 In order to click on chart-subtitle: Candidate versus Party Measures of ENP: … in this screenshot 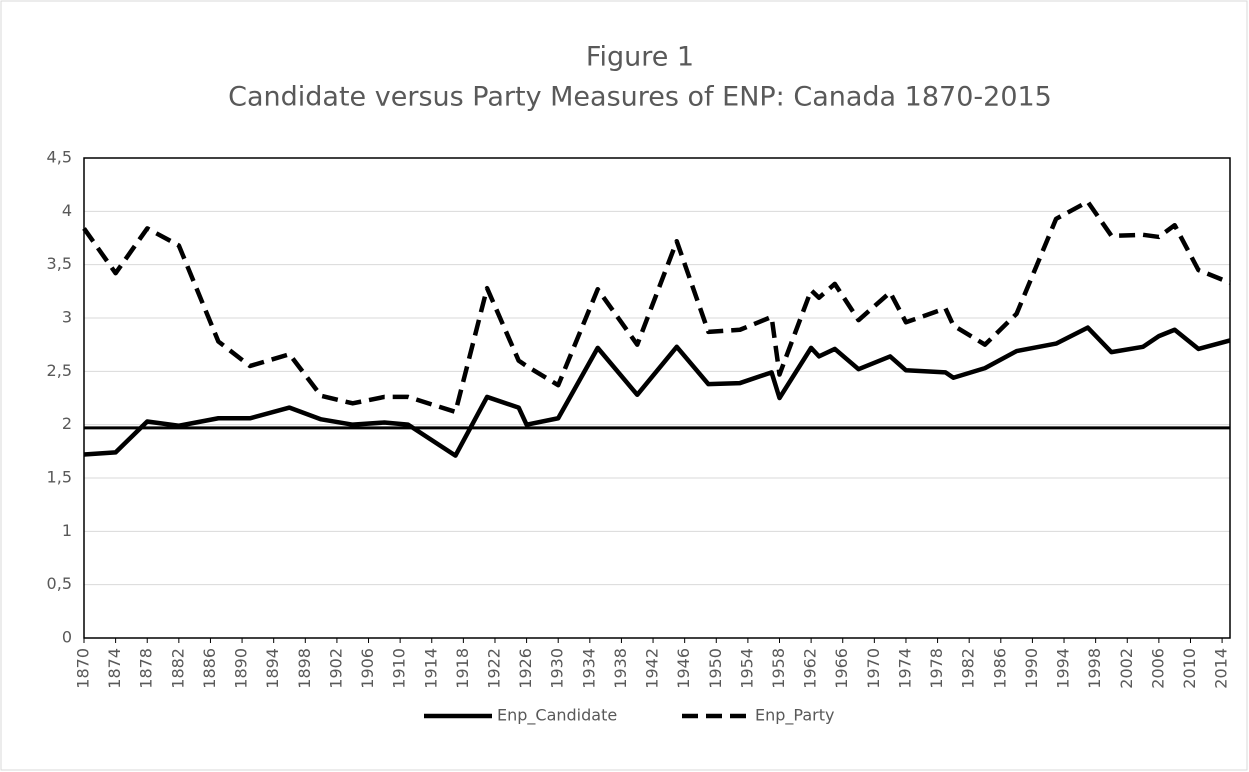, I will do `click(640, 97)`.